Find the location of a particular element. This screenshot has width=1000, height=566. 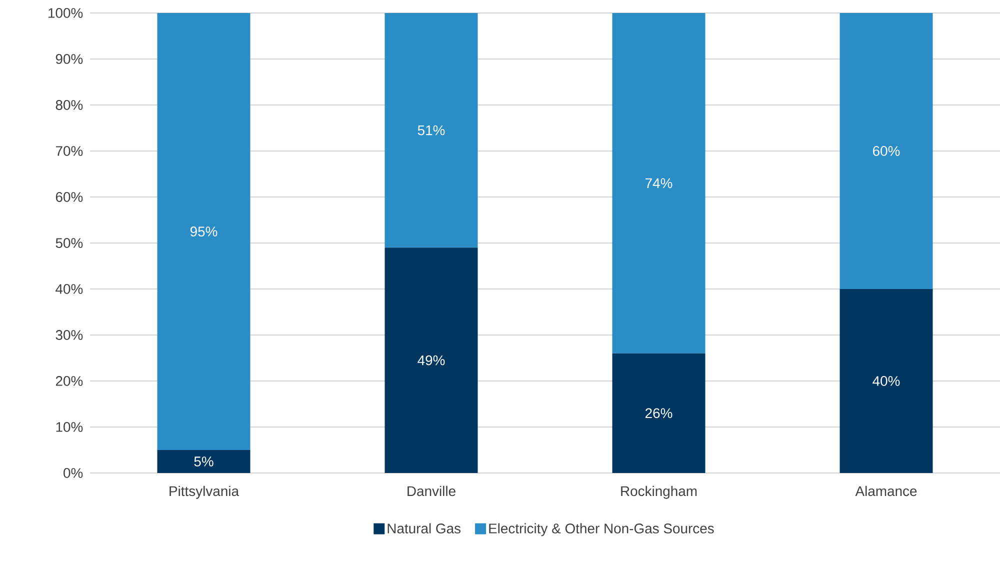

data-label: 60% is located at coordinates (886, 151).